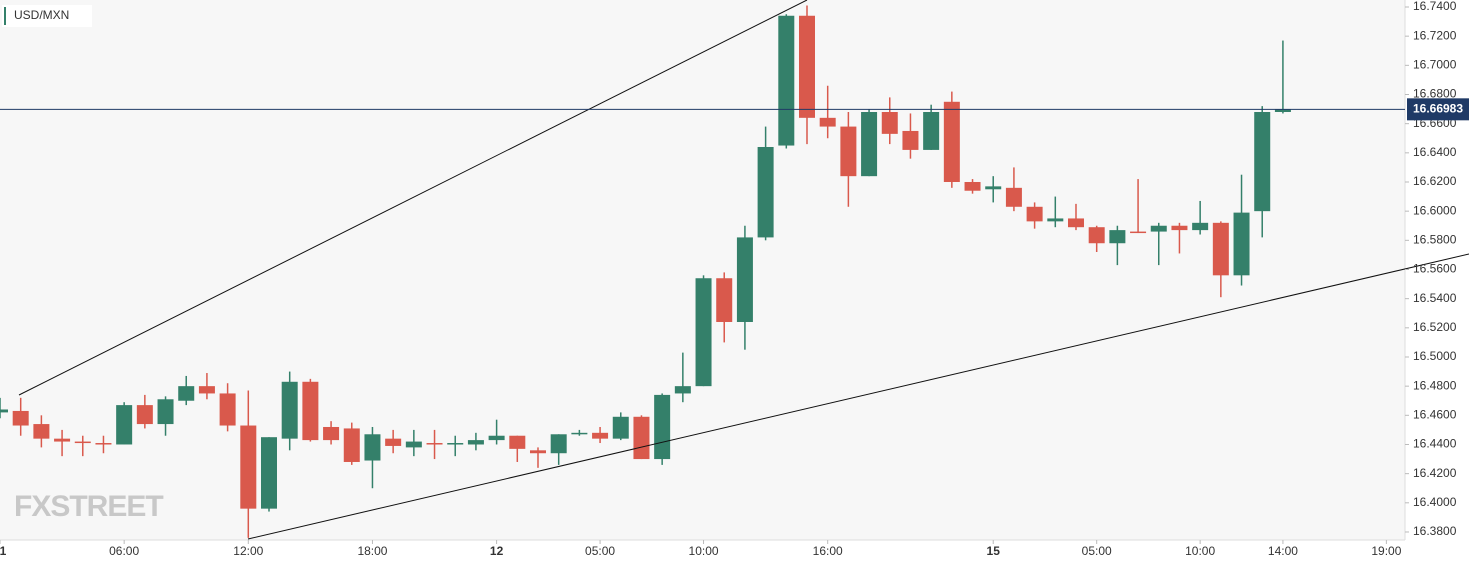 The image size is (1469, 566). I want to click on x-tick-label: 06:00, so click(124, 551).